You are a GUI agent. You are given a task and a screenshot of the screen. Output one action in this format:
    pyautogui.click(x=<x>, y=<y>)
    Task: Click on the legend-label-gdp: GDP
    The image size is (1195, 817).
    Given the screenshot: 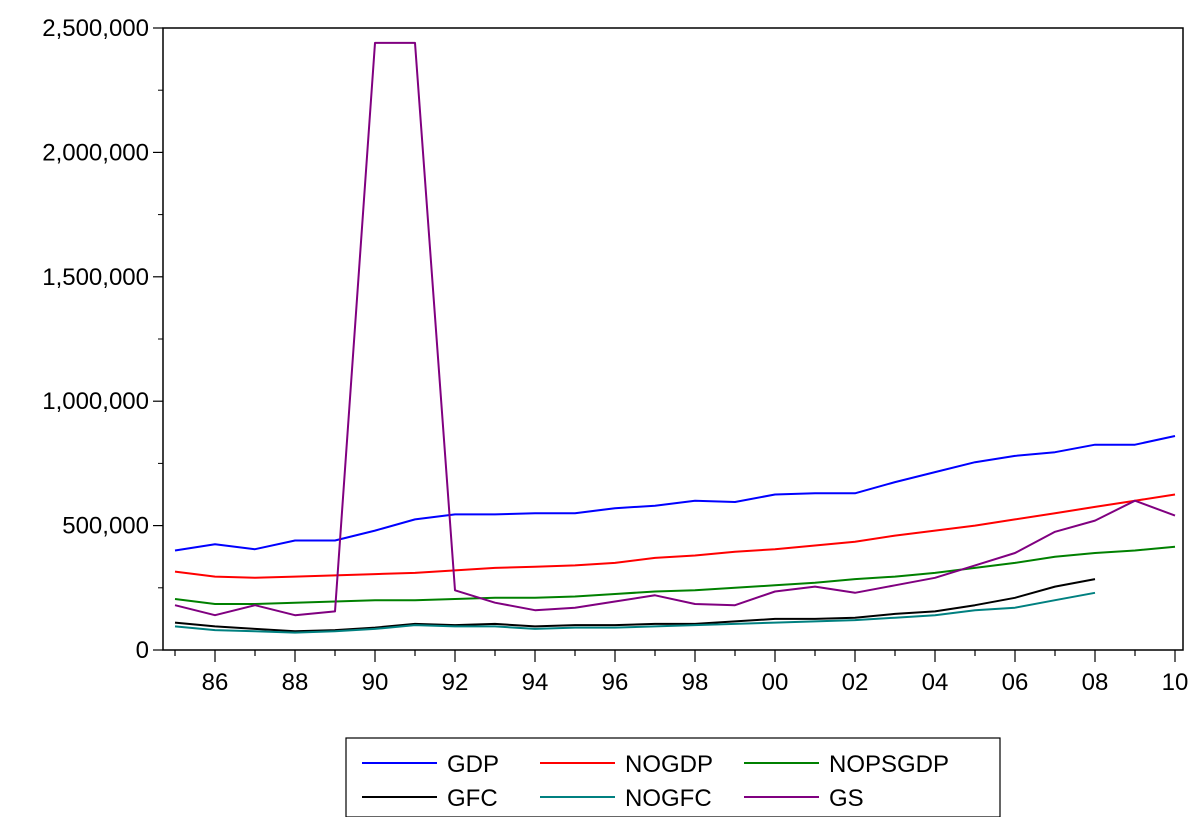 What is the action you would take?
    pyautogui.click(x=473, y=764)
    